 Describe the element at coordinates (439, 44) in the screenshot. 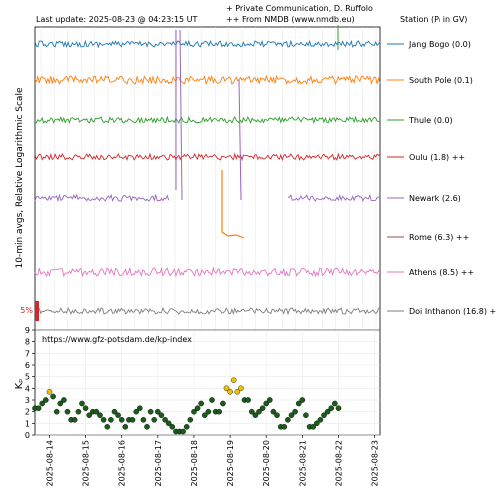

I see `legend-label: Jang Bogo (0.0)` at that location.